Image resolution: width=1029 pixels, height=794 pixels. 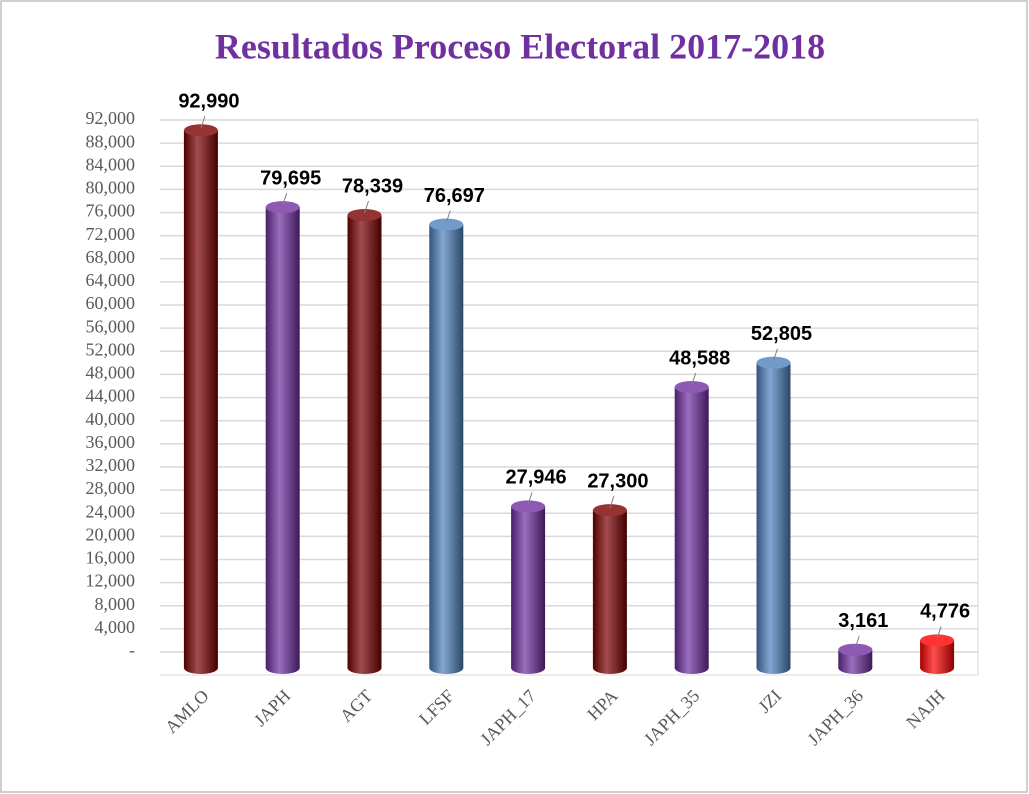 What do you see at coordinates (111, 465) in the screenshot?
I see `y-tick-label: 32,000` at bounding box center [111, 465].